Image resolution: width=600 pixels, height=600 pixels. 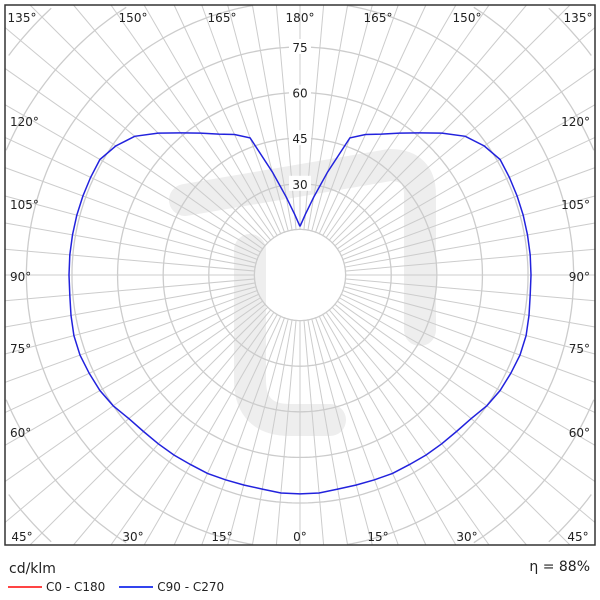 What do you see at coordinates (191, 587) in the screenshot?
I see `legend-label: C90 - C270` at bounding box center [191, 587].